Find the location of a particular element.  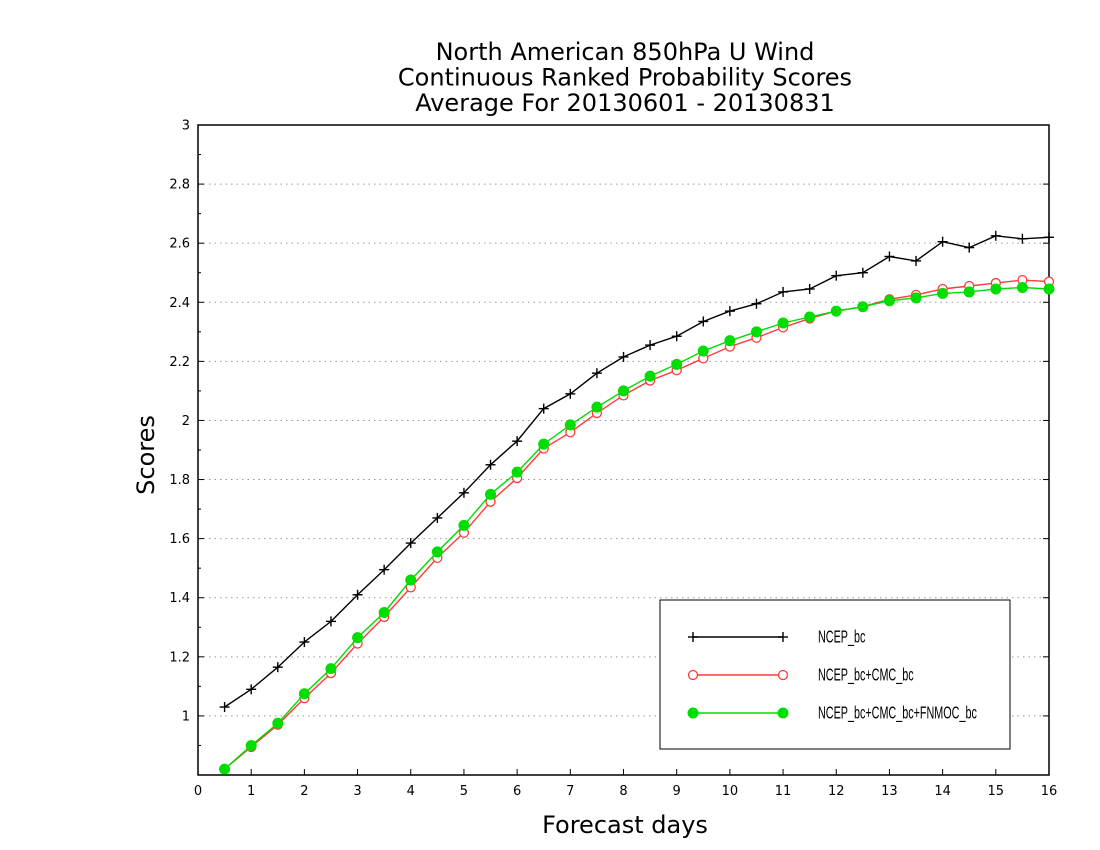

y-tick-label: 1.8 is located at coordinates (179, 480).